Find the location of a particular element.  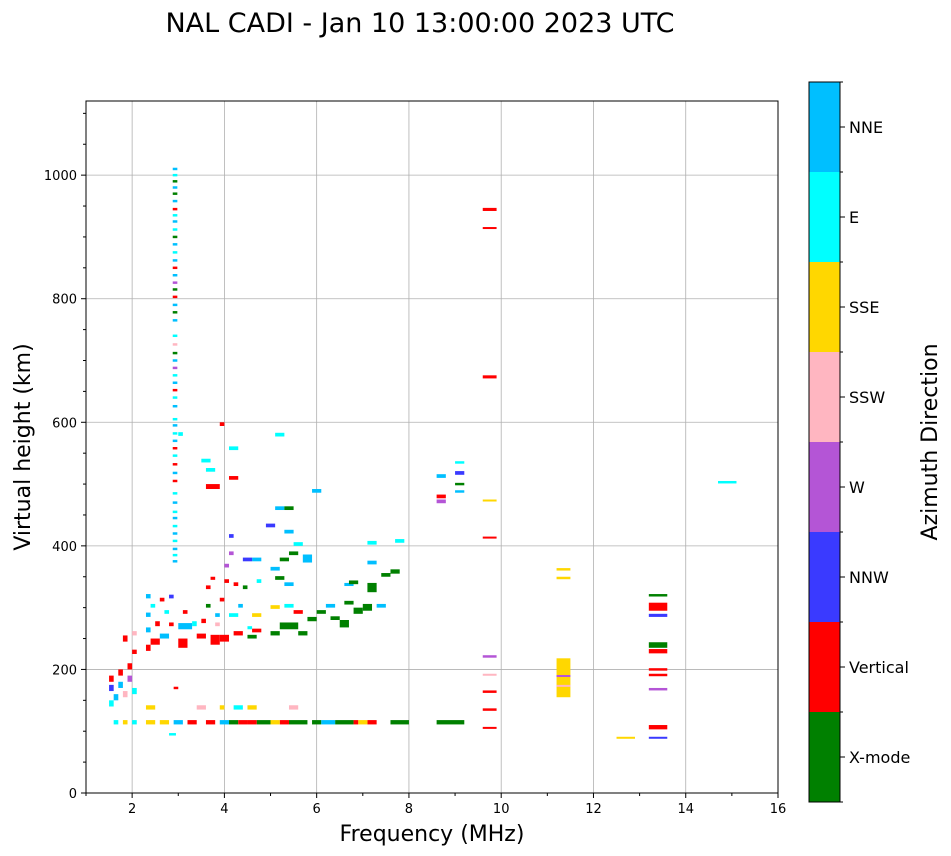

x-tick-label: 14 is located at coordinates (685, 809).